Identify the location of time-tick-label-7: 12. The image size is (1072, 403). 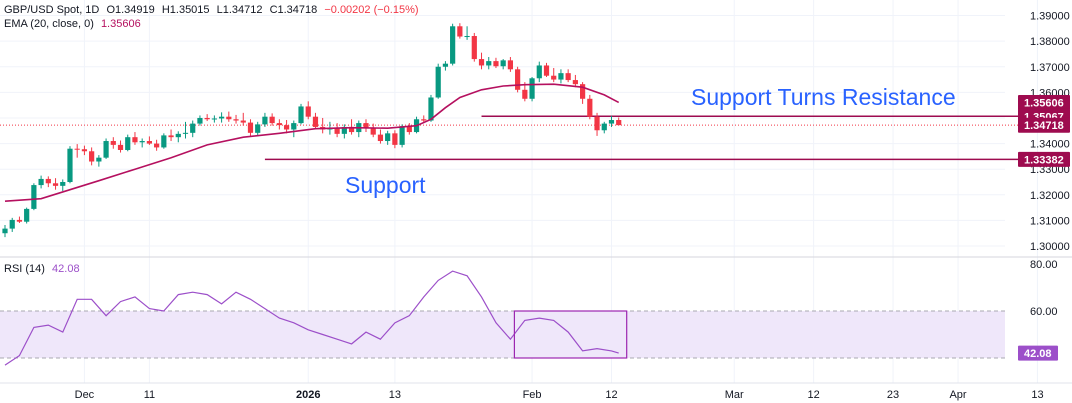
(814, 395).